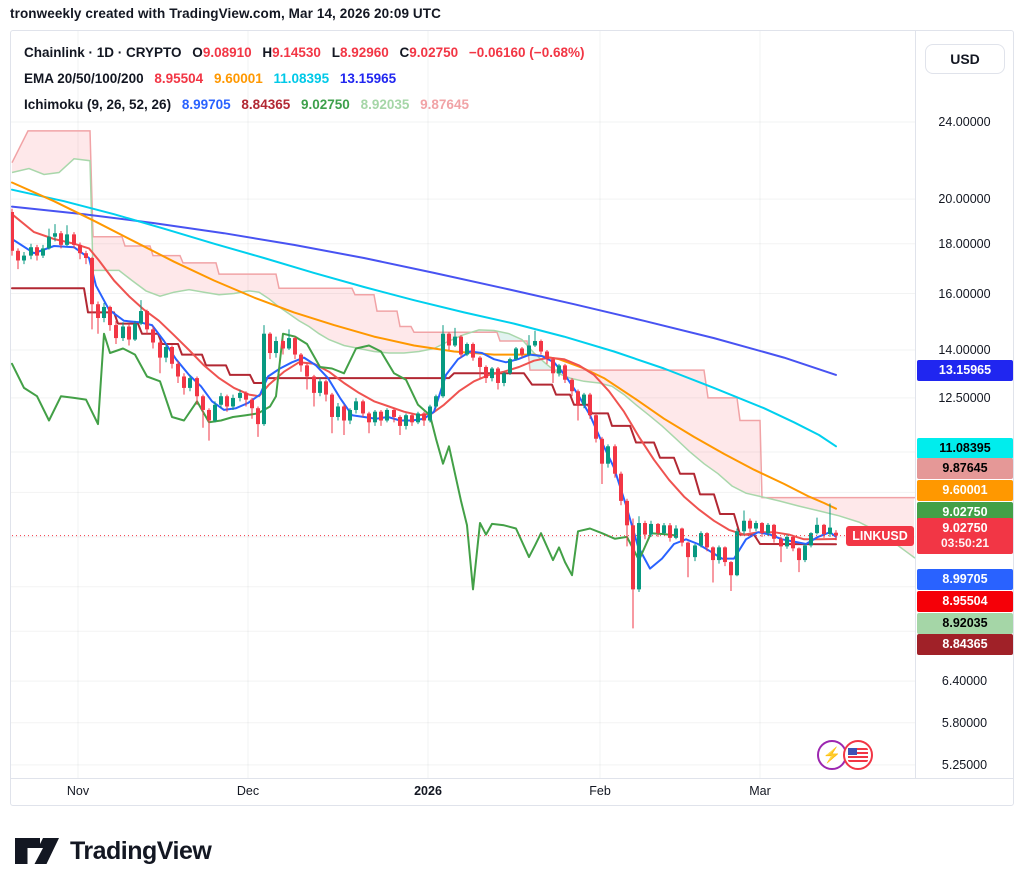 The width and height of the screenshot is (1024, 889). Describe the element at coordinates (206, 104) in the screenshot. I see `ichimoku-conversion-value: 8.99705` at that location.